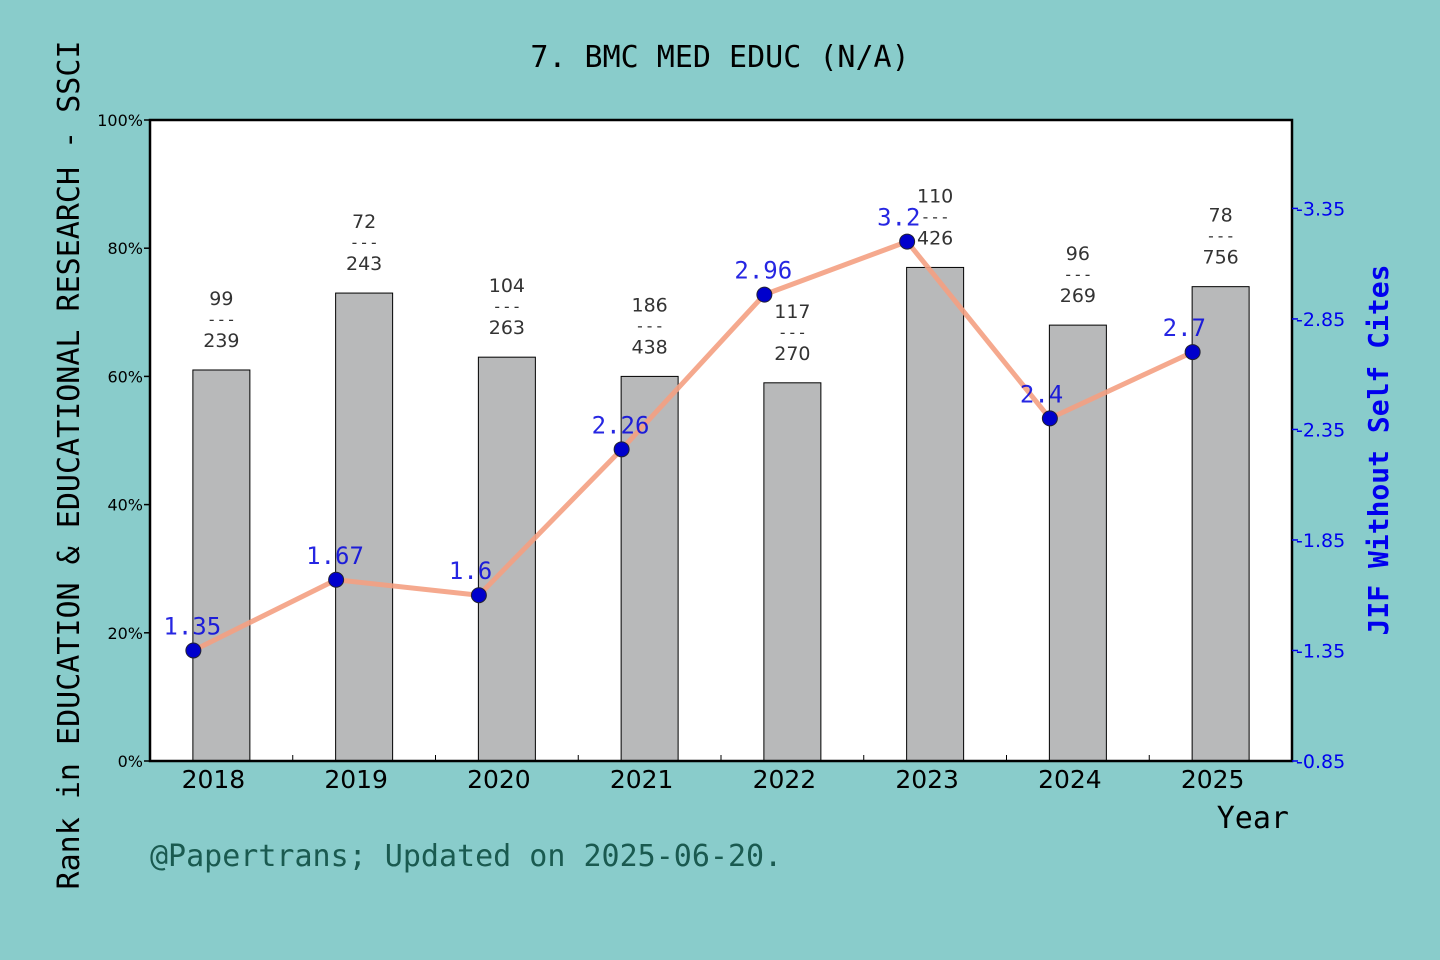 This screenshot has width=1440, height=960. I want to click on jif-point-2024, so click(1049, 418).